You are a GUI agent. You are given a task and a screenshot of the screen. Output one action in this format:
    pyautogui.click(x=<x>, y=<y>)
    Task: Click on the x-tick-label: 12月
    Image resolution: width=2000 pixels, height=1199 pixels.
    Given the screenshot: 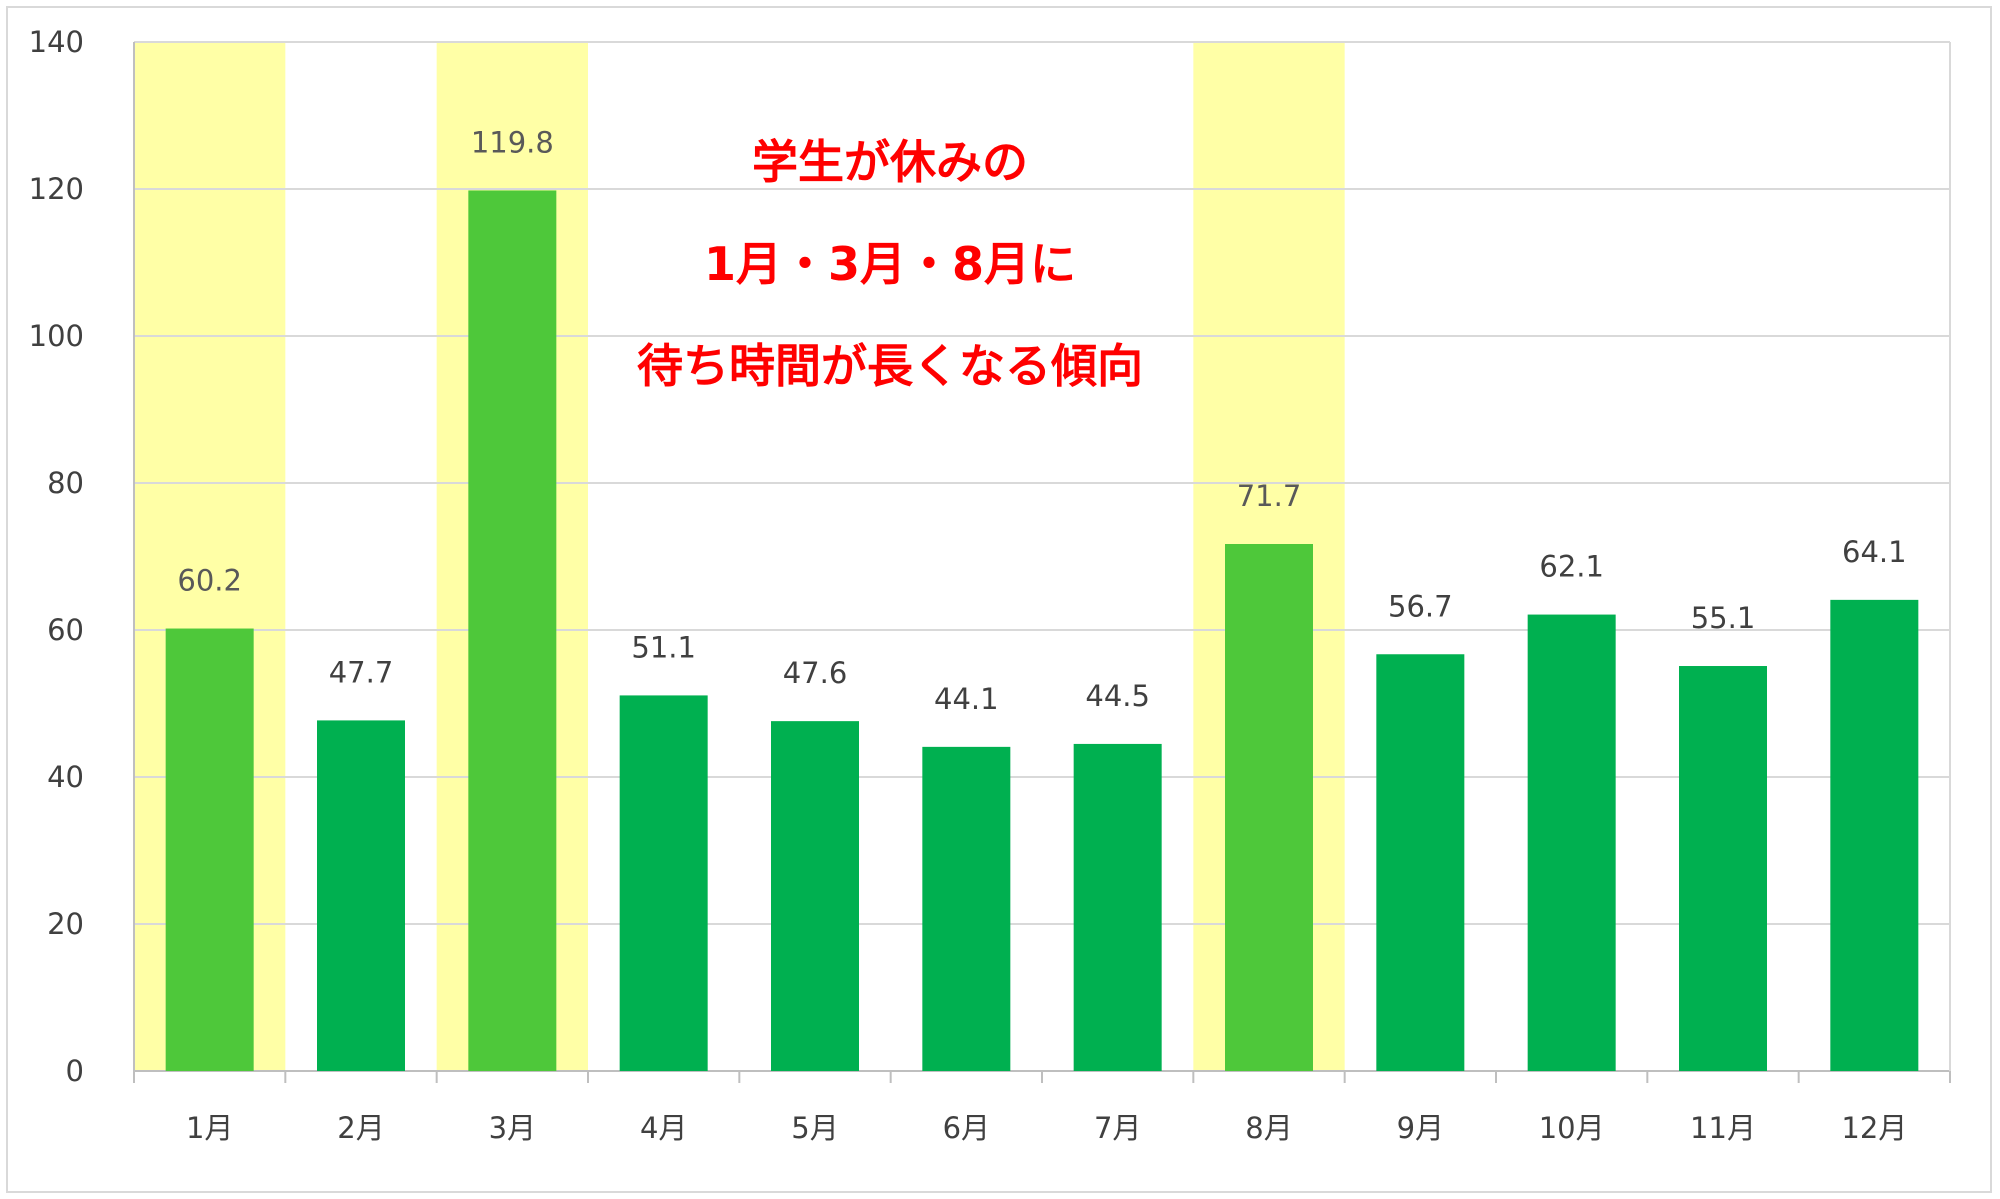 What is the action you would take?
    pyautogui.click(x=1874, y=1128)
    